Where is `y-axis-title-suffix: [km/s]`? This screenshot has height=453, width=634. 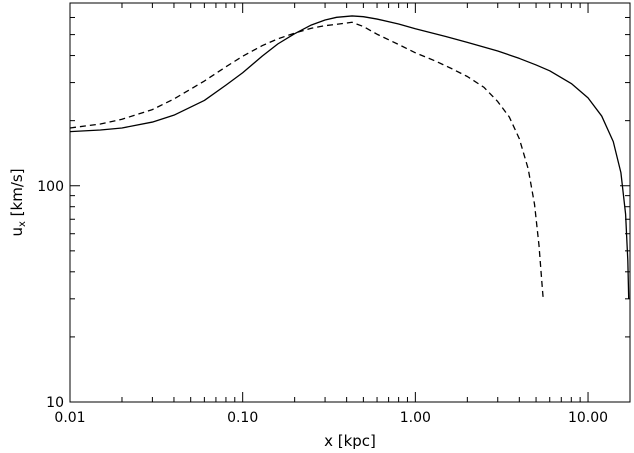
y-axis-title-suffix: [km/s] is located at coordinates (17, 194).